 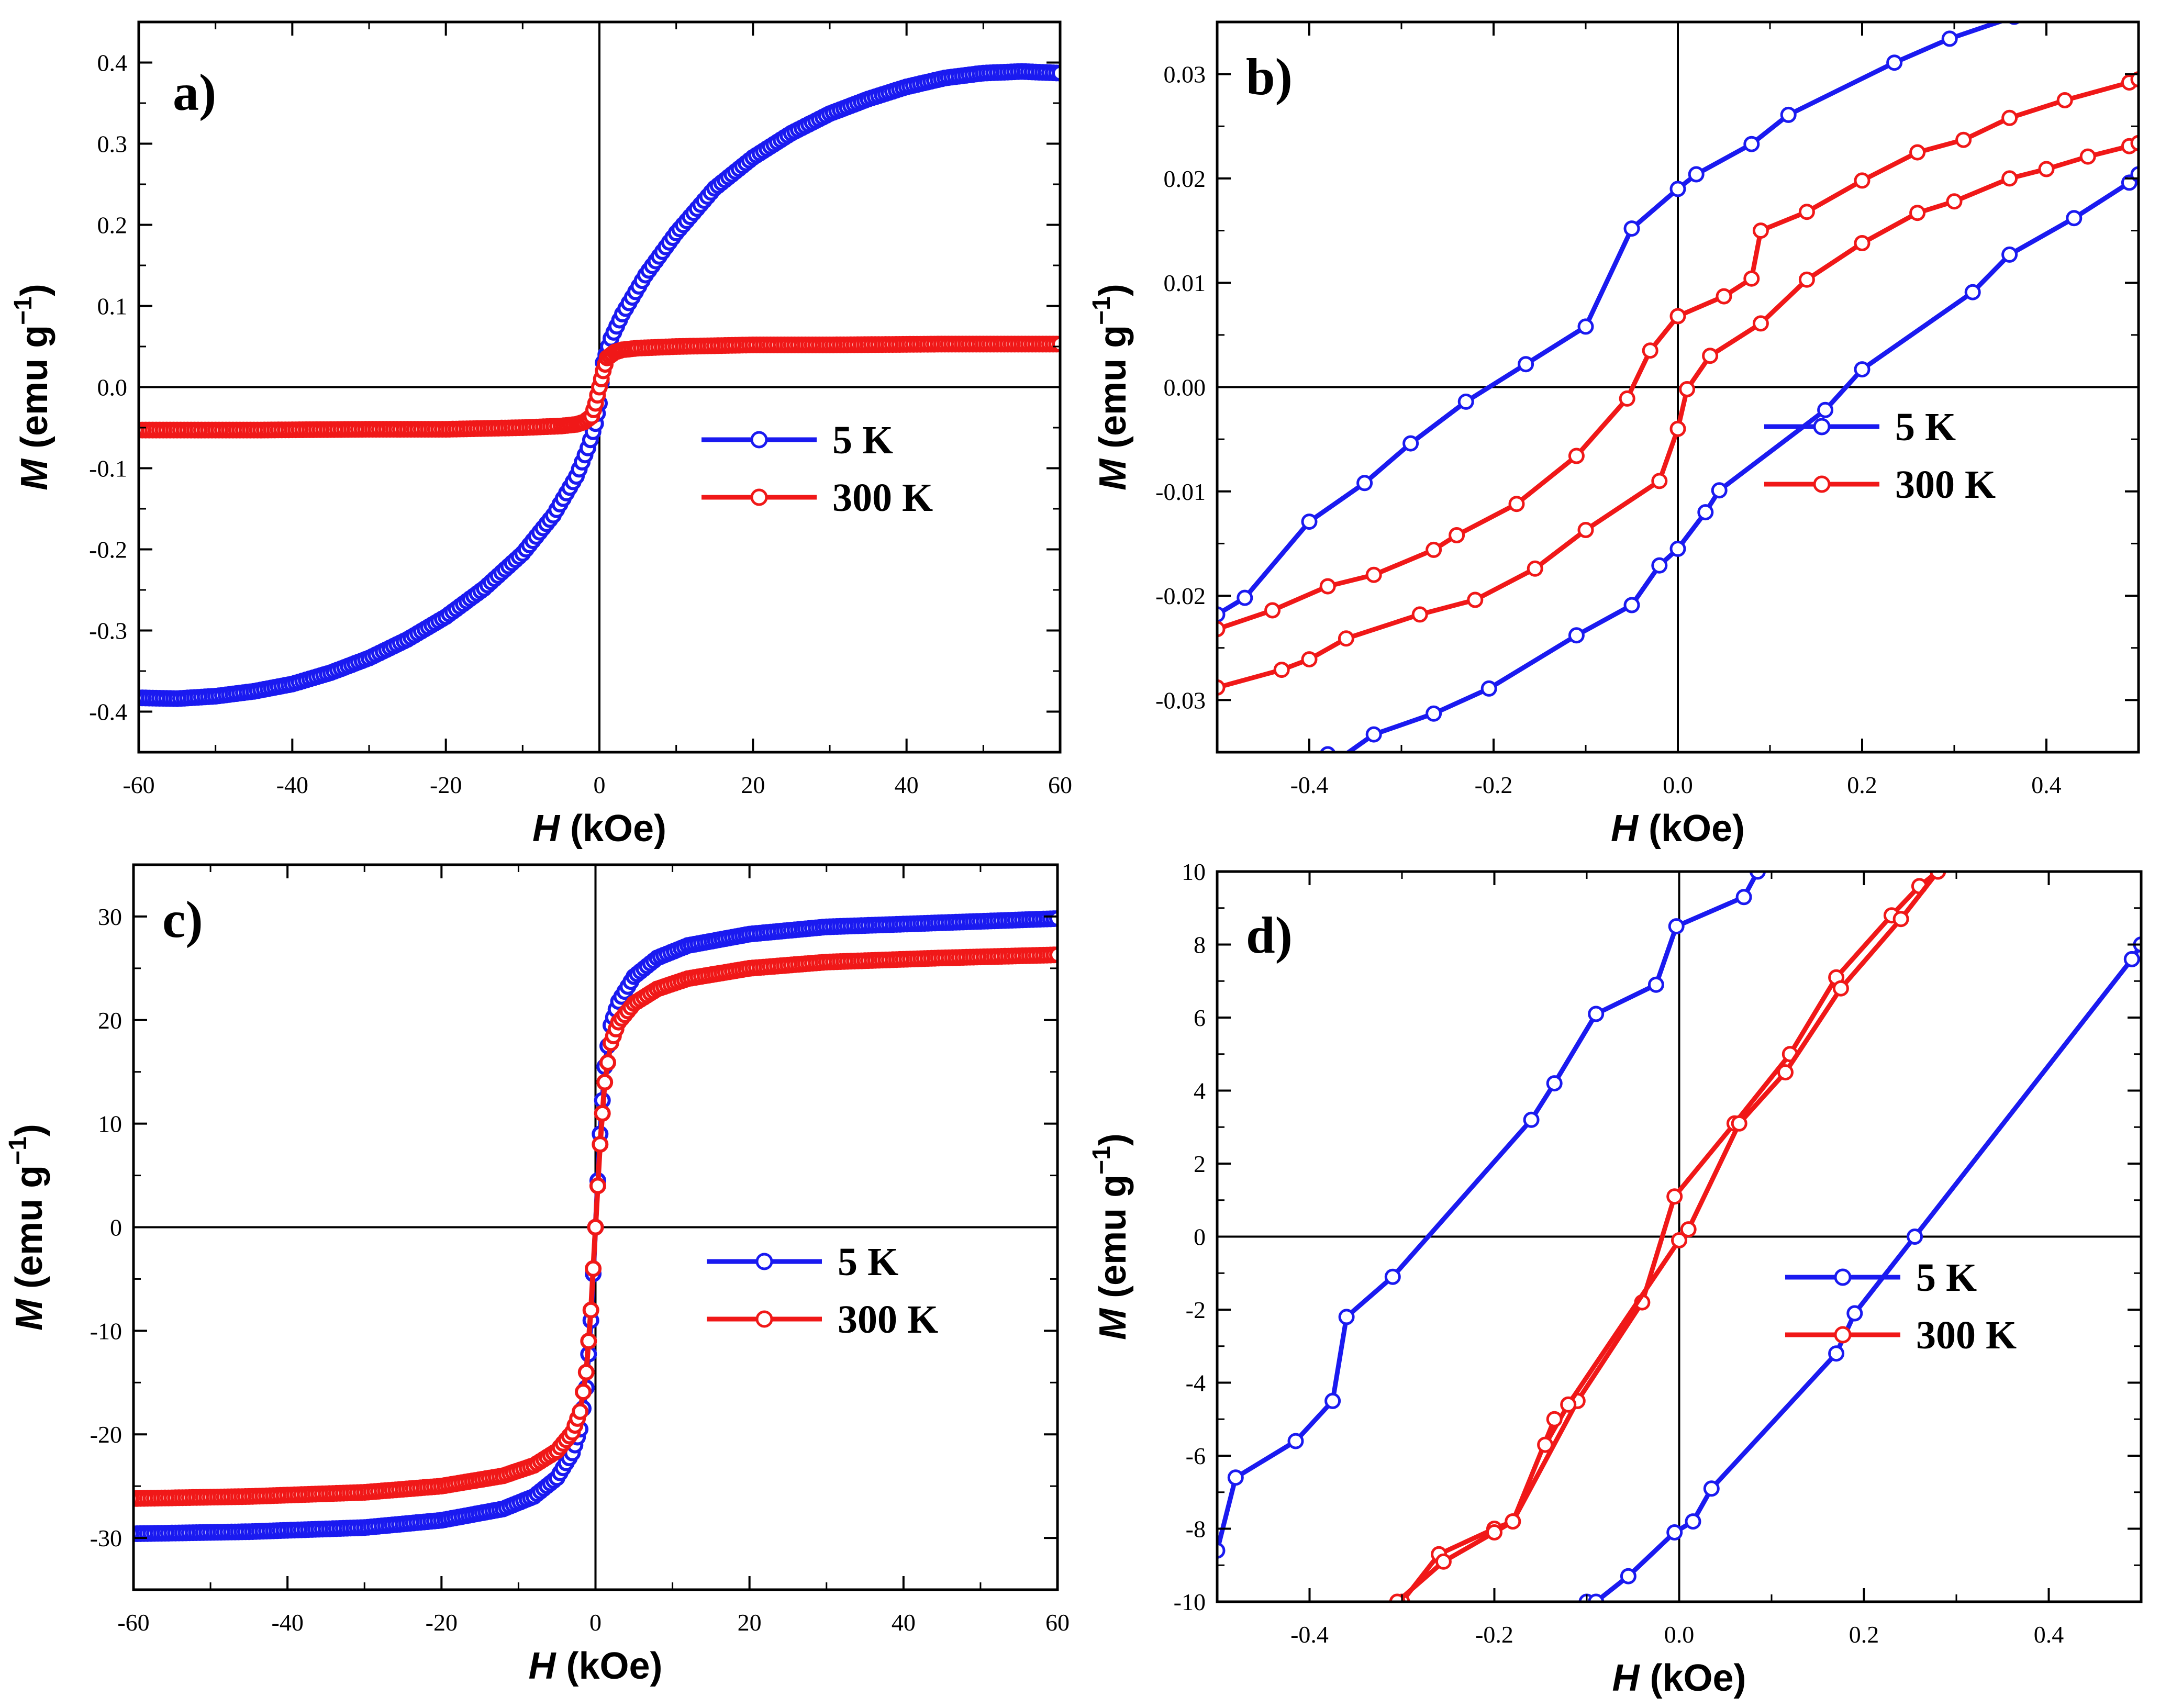 What do you see at coordinates (1679, 1678) in the screenshot?
I see `x-axis-title: H (kOe)` at bounding box center [1679, 1678].